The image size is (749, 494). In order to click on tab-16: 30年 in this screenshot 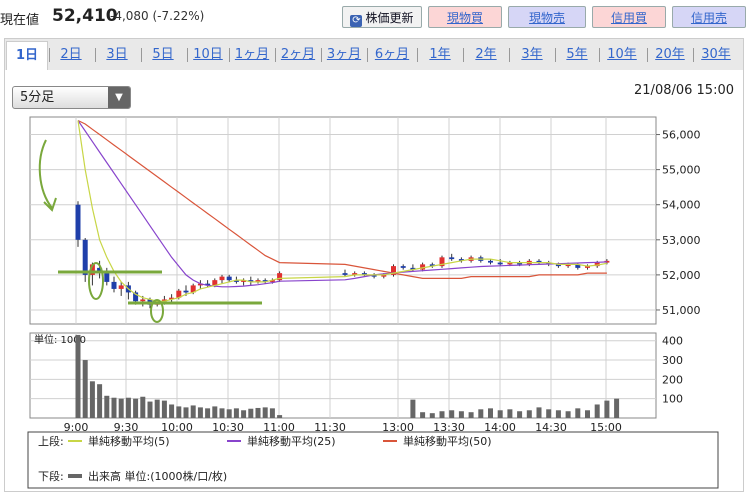, I will do `click(716, 54)`.